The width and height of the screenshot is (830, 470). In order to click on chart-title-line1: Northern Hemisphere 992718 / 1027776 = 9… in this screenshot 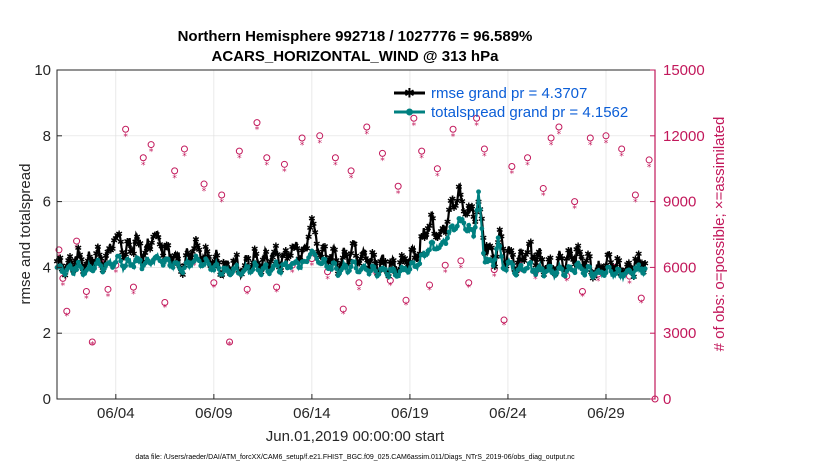, I will do `click(355, 36)`.